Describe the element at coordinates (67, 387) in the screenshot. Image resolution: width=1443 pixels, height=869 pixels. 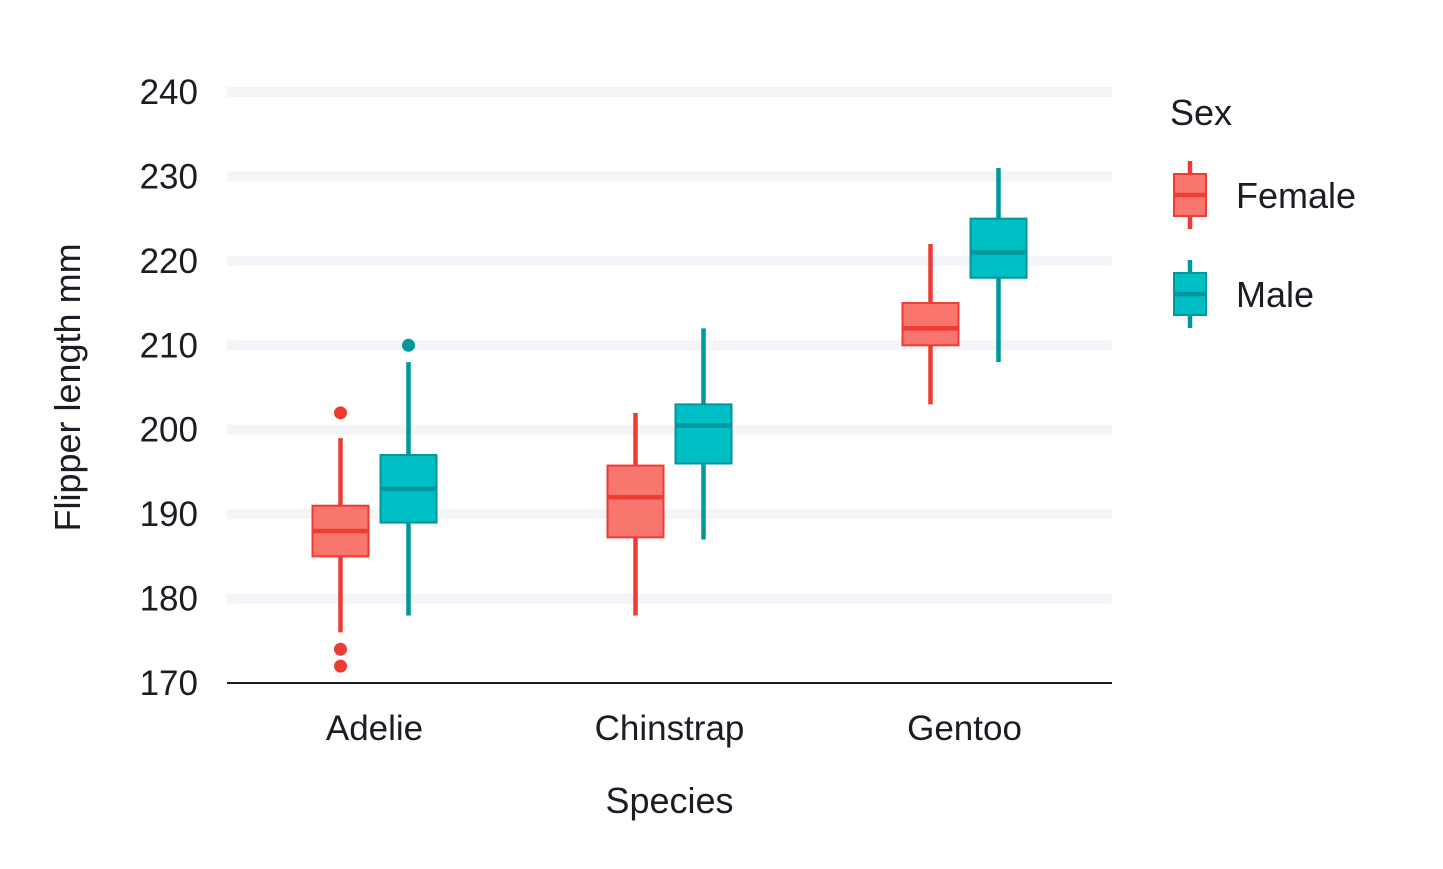
I see `y-axis-title: Flipper length mm` at that location.